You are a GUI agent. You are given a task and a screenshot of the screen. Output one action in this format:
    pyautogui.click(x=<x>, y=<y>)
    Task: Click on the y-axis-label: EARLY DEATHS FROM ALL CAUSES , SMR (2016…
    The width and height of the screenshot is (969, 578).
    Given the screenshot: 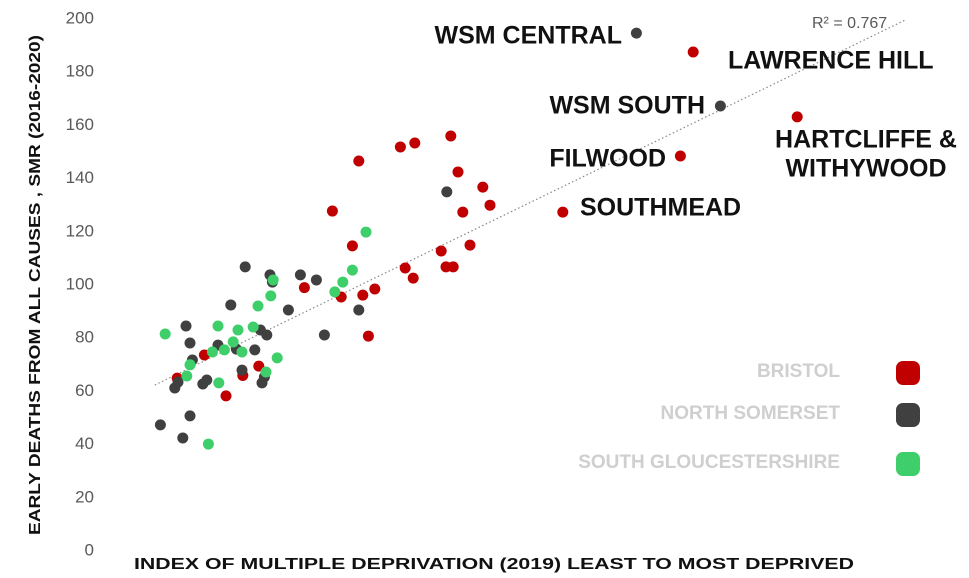 What is the action you would take?
    pyautogui.click(x=35, y=285)
    